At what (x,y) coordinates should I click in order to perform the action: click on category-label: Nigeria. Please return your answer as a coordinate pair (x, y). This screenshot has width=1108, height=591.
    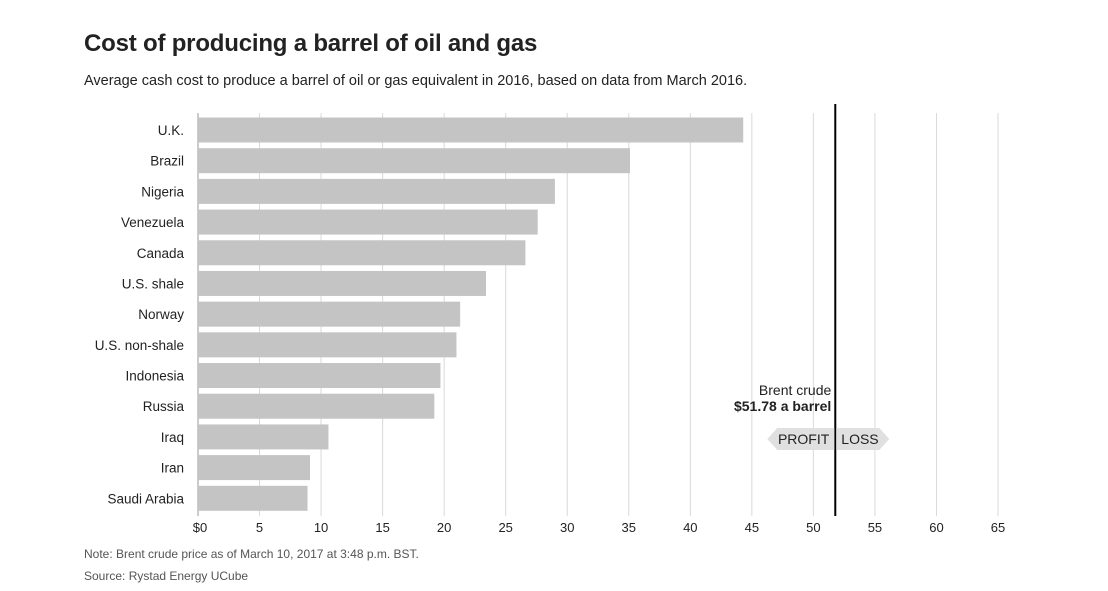
    Looking at the image, I should click on (162, 191).